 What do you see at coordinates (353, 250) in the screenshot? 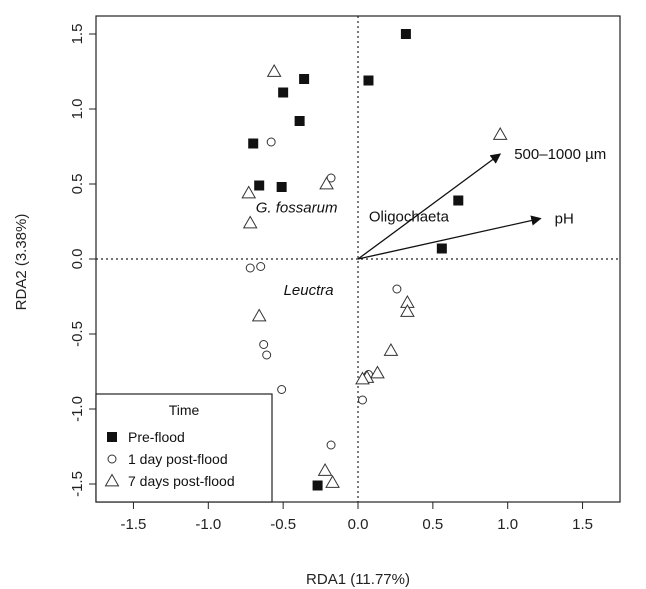
I see `species-annotations: G. fossarum Oligochaeta Leuctra` at bounding box center [353, 250].